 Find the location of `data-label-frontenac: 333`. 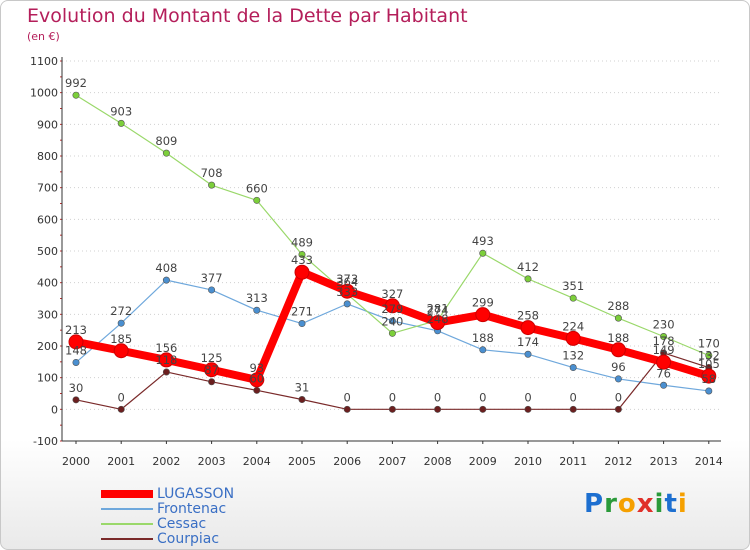

data-label-frontenac: 333 is located at coordinates (347, 292).